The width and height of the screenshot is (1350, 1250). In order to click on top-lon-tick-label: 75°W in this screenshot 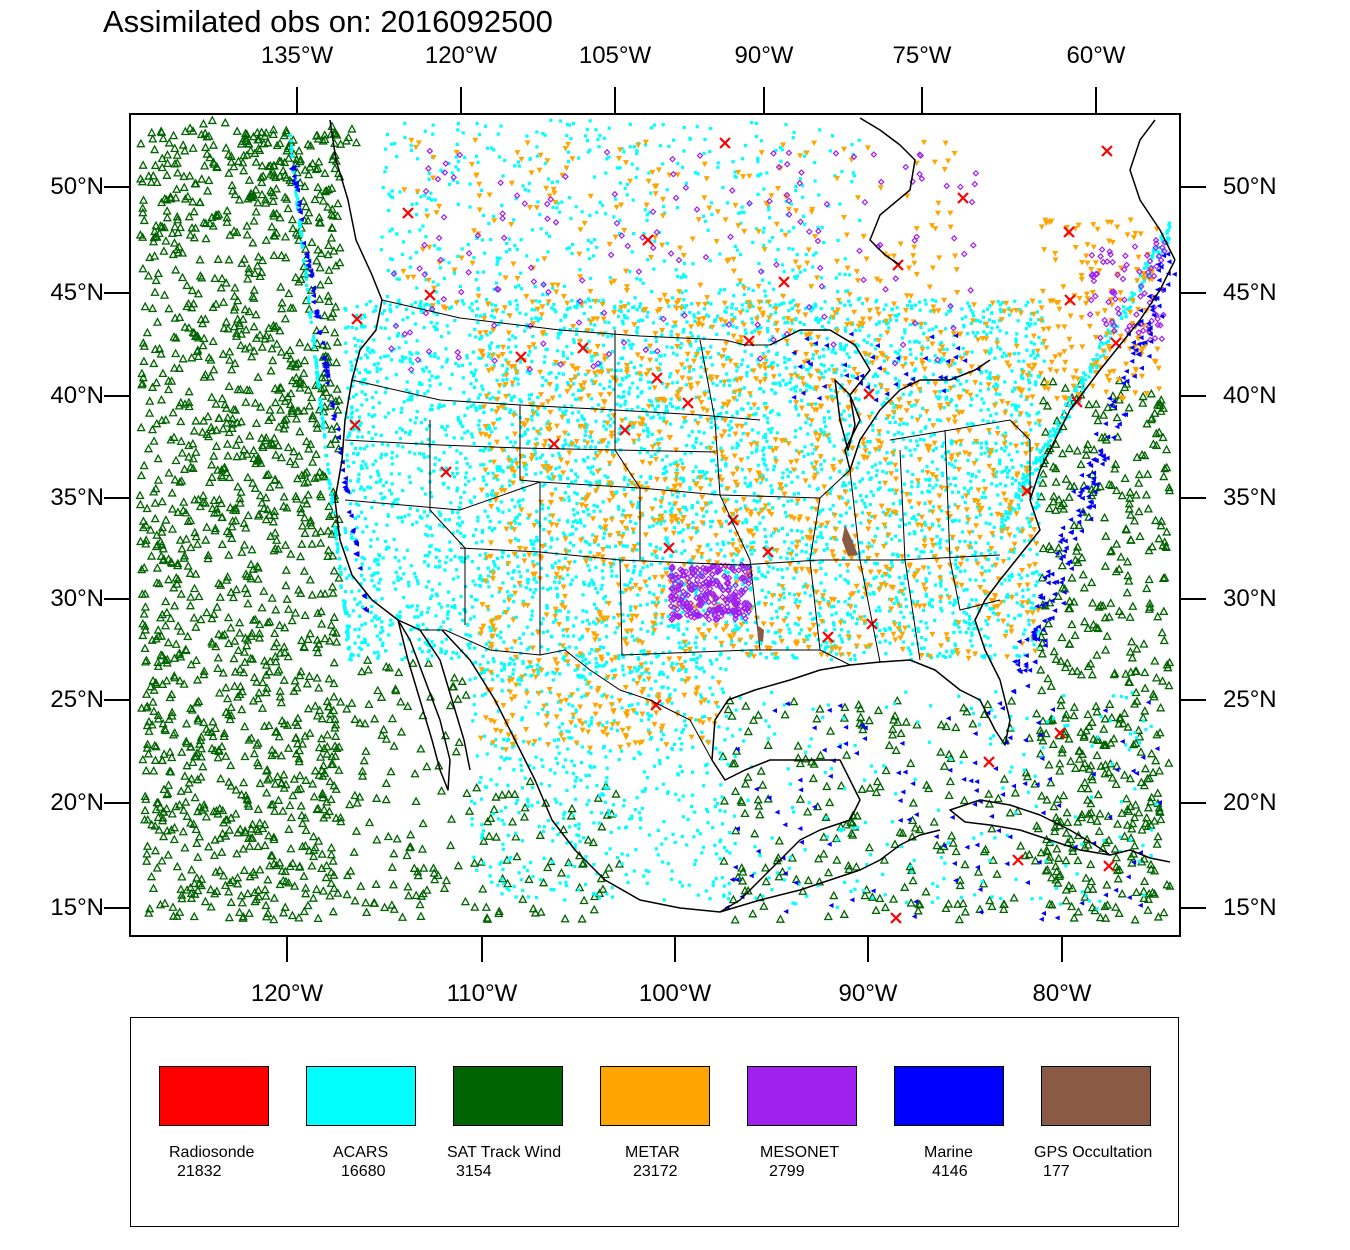, I will do `click(922, 55)`.